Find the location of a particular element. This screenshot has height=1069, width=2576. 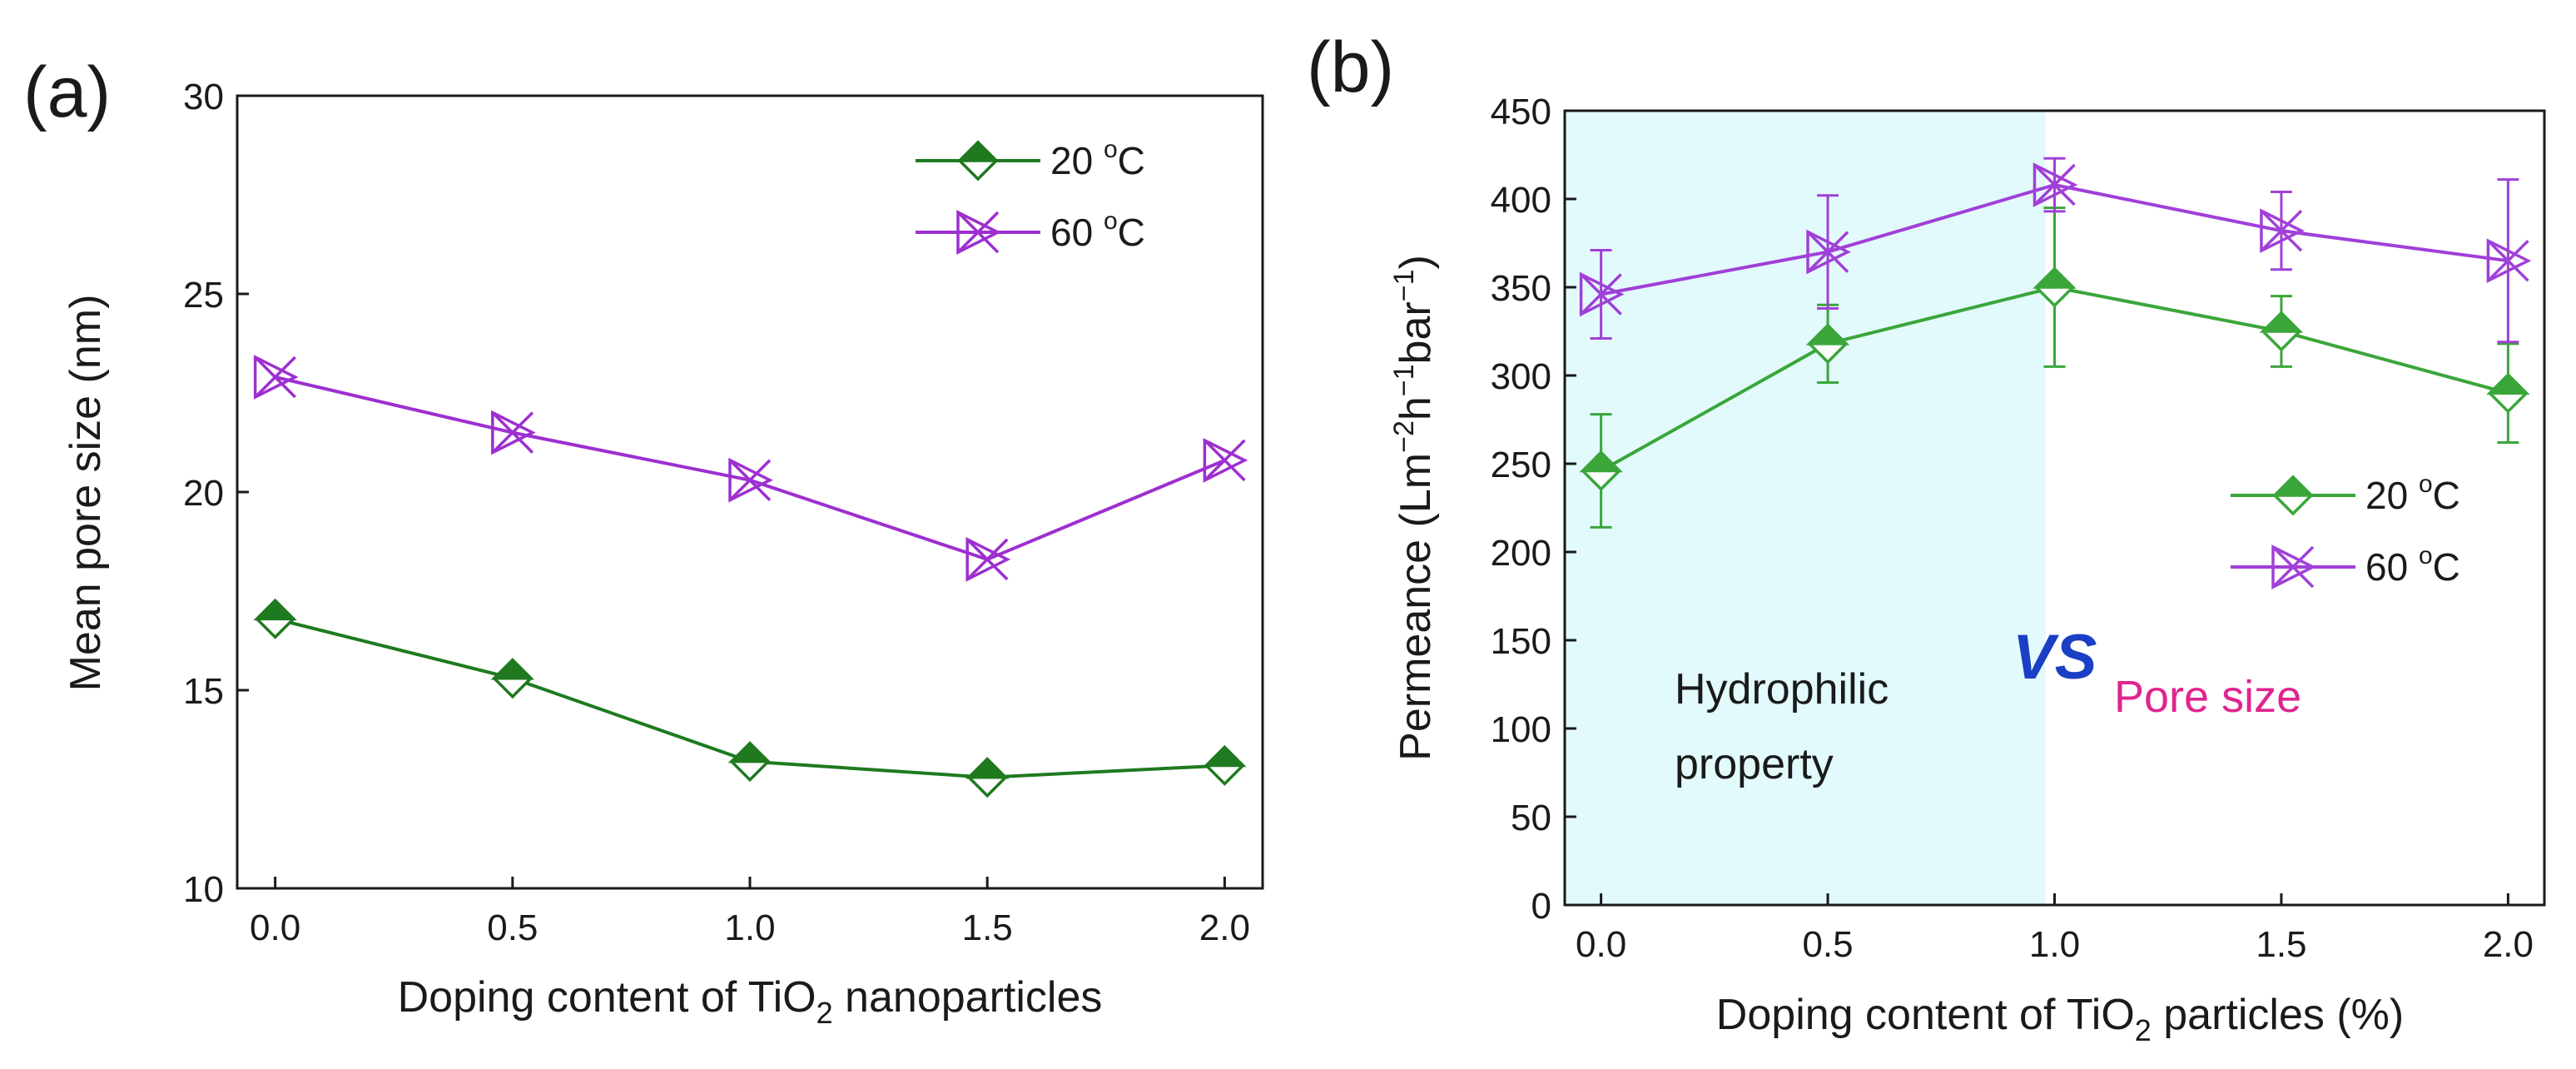

panel-b-annotations: Hydrophilic property VS Pore size is located at coordinates (1988, 705).